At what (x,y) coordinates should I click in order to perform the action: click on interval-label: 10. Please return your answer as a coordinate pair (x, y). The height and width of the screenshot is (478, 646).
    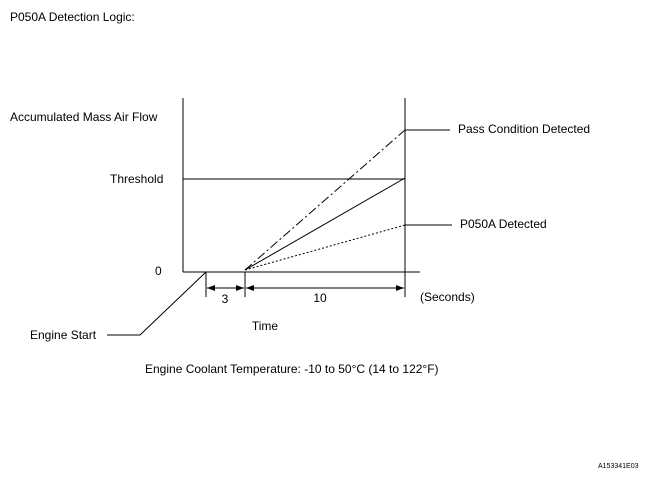
    Looking at the image, I should click on (320, 298).